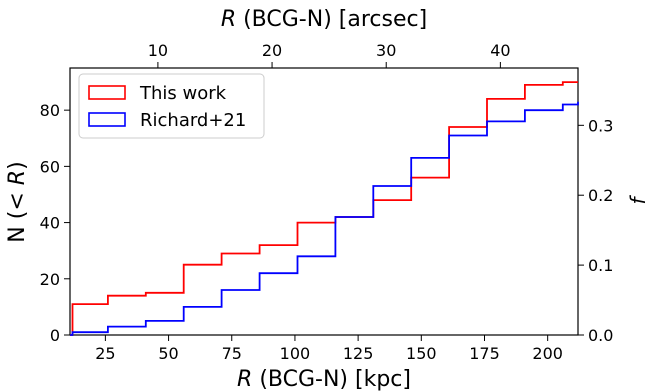 This screenshot has height=392, width=648. What do you see at coordinates (55, 335) in the screenshot?
I see `y-tick-label: 0` at bounding box center [55, 335].